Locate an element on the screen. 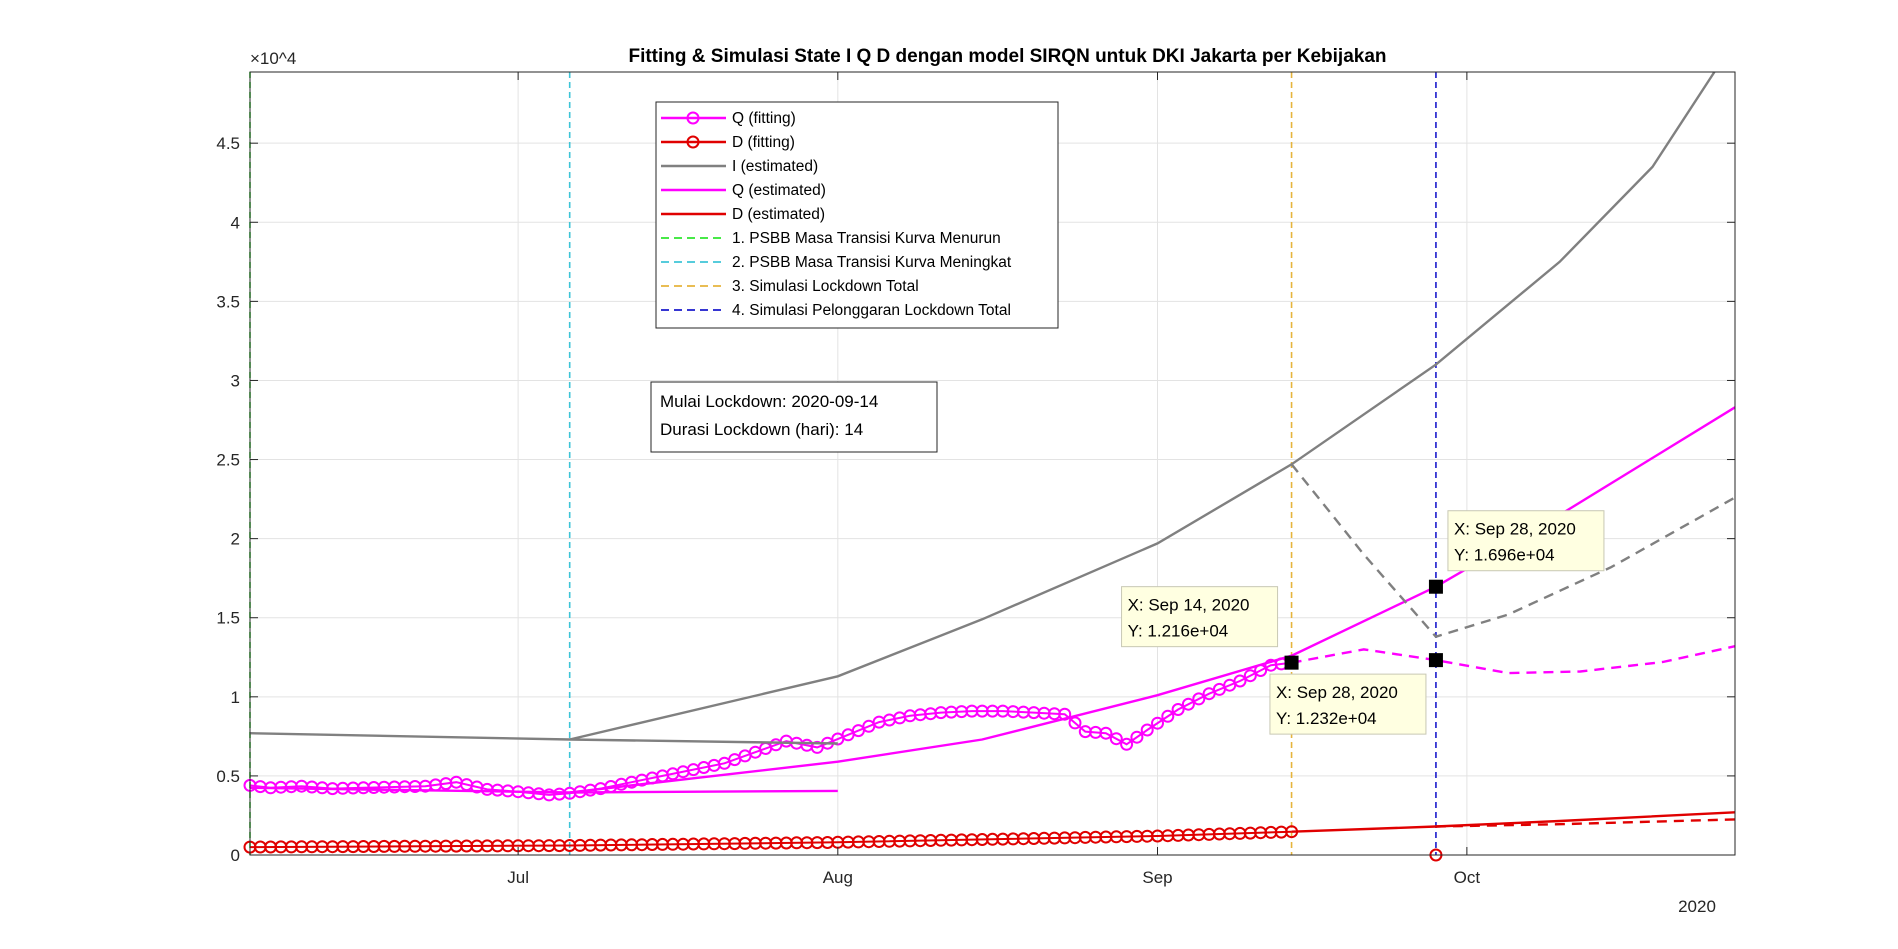 This screenshot has width=1898, height=949. datatip: X: Sep 28, 2020 Y: 1.696e+04 is located at coordinates (1516, 552).